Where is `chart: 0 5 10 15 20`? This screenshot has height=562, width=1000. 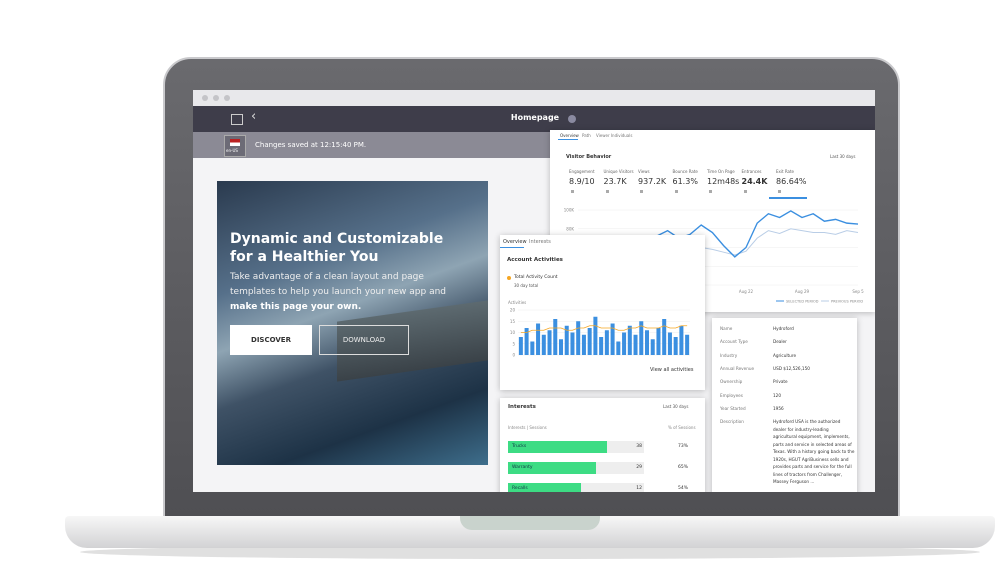 chart: 0 5 10 15 20 is located at coordinates (600, 333).